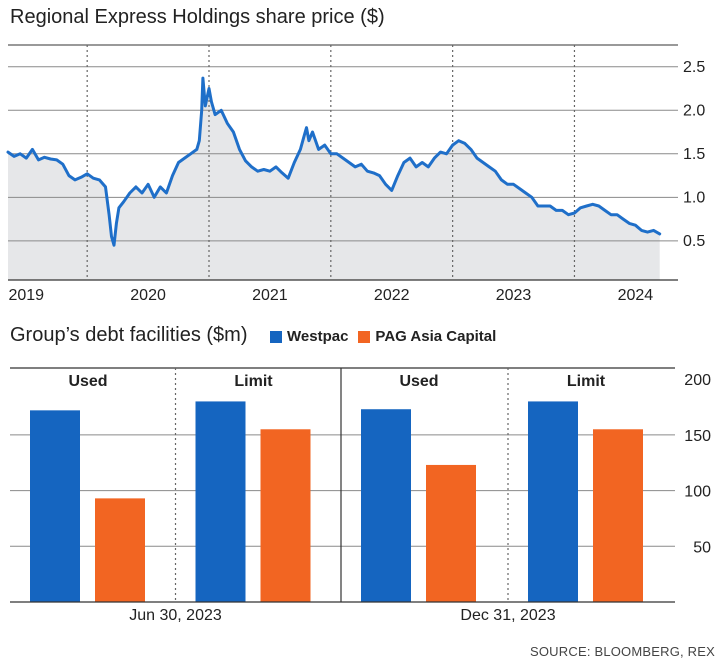 This screenshot has height=666, width=727. What do you see at coordinates (148, 295) in the screenshot?
I see `x-tick-label: 2020` at bounding box center [148, 295].